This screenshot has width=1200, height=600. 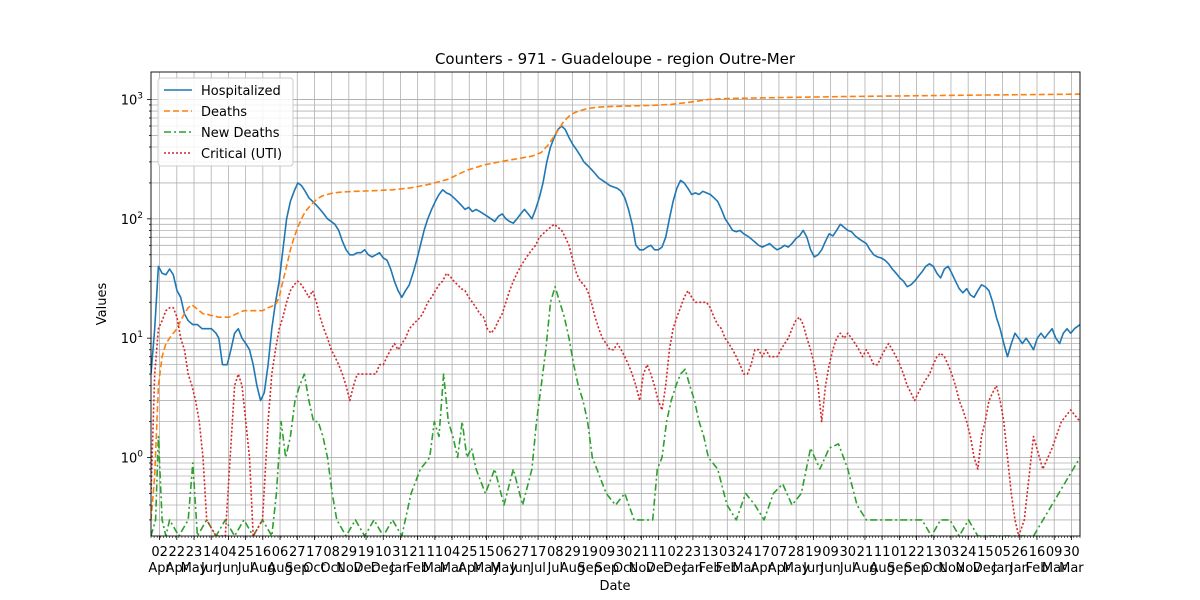 What do you see at coordinates (140, 216) in the screenshot?
I see `y-tick-label-exponent: 2` at bounding box center [140, 216].